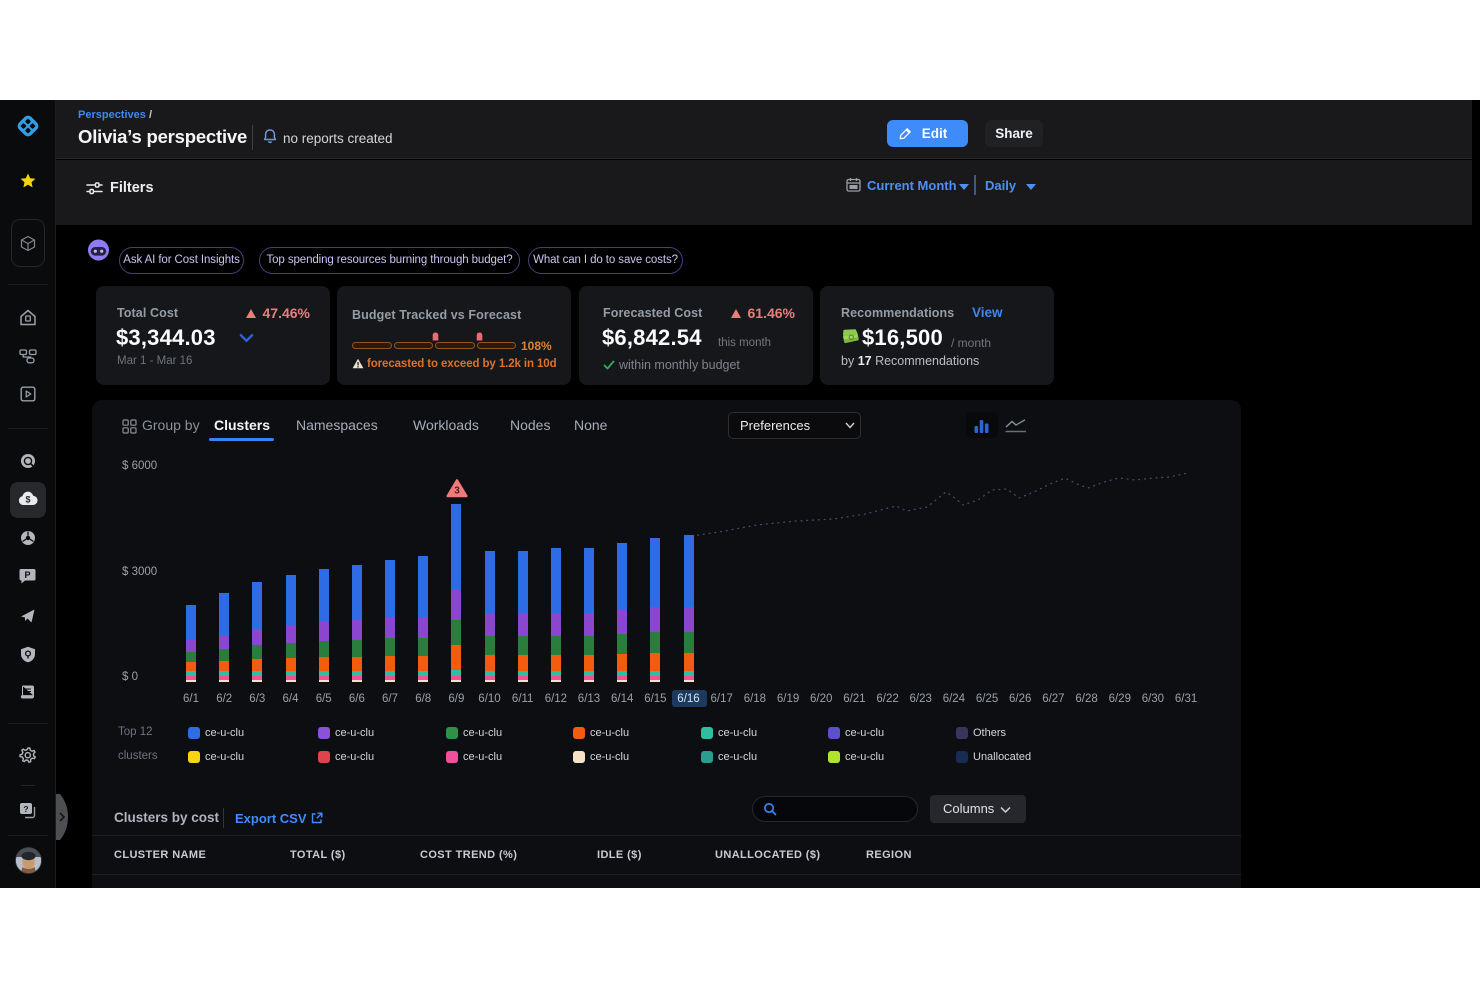 Image resolution: width=1480 pixels, height=987 pixels. What do you see at coordinates (27, 575) in the screenshot?
I see `svg-text: P` at bounding box center [27, 575].